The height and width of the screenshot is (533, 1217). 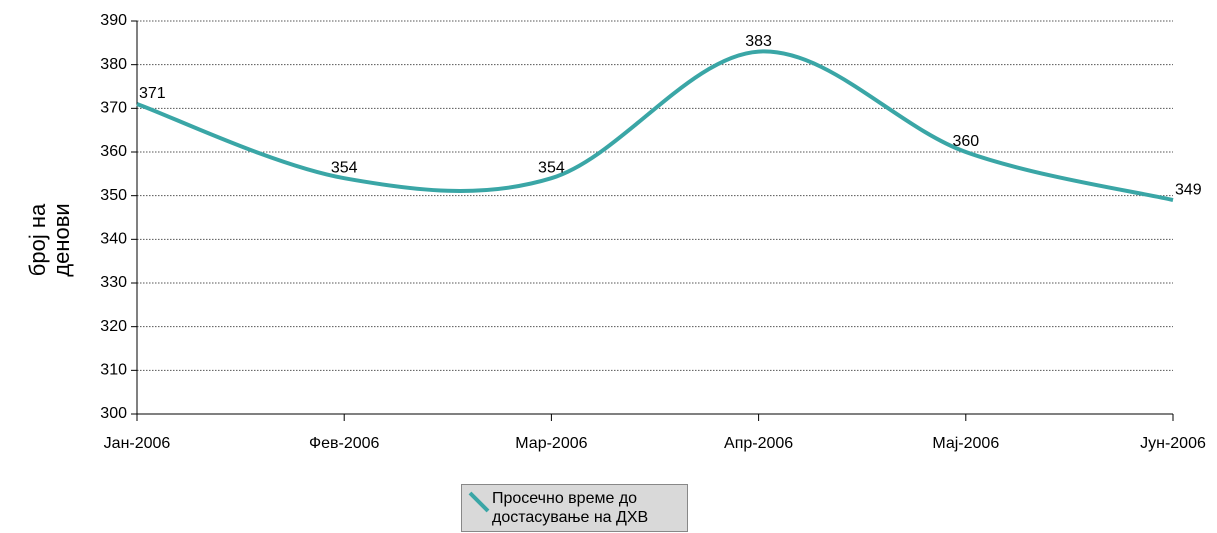 What do you see at coordinates (965, 141) in the screenshot?
I see `data-label: 360` at bounding box center [965, 141].